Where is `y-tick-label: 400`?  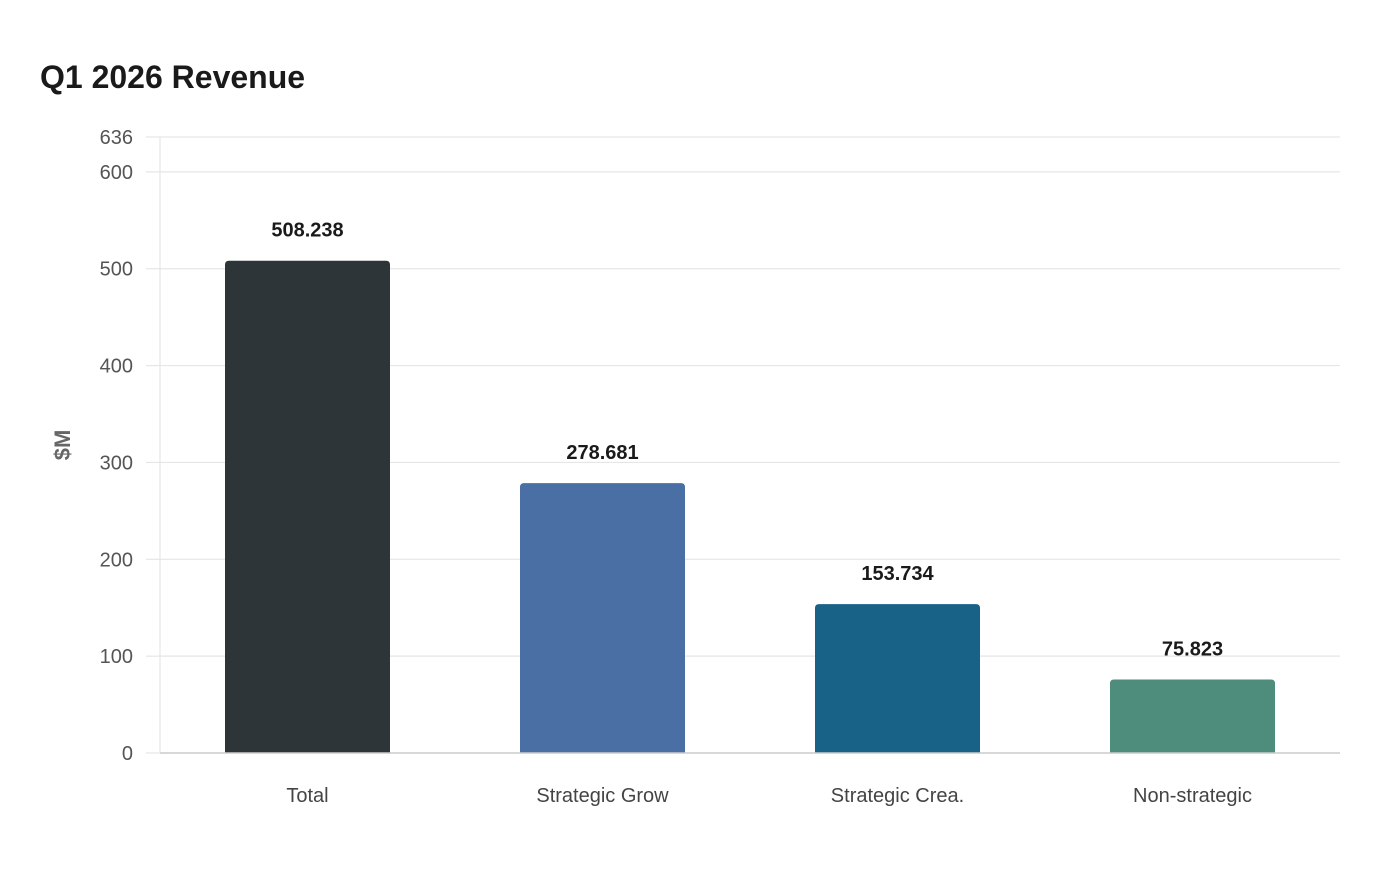
y-tick-label: 400 is located at coordinates (116, 367).